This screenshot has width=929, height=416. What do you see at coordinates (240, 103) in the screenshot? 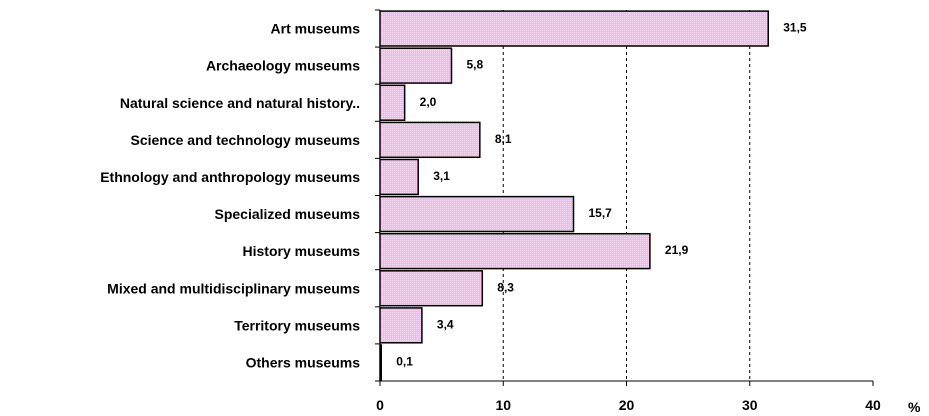
I see `category-label-2: Natural science and natural history..` at bounding box center [240, 103].